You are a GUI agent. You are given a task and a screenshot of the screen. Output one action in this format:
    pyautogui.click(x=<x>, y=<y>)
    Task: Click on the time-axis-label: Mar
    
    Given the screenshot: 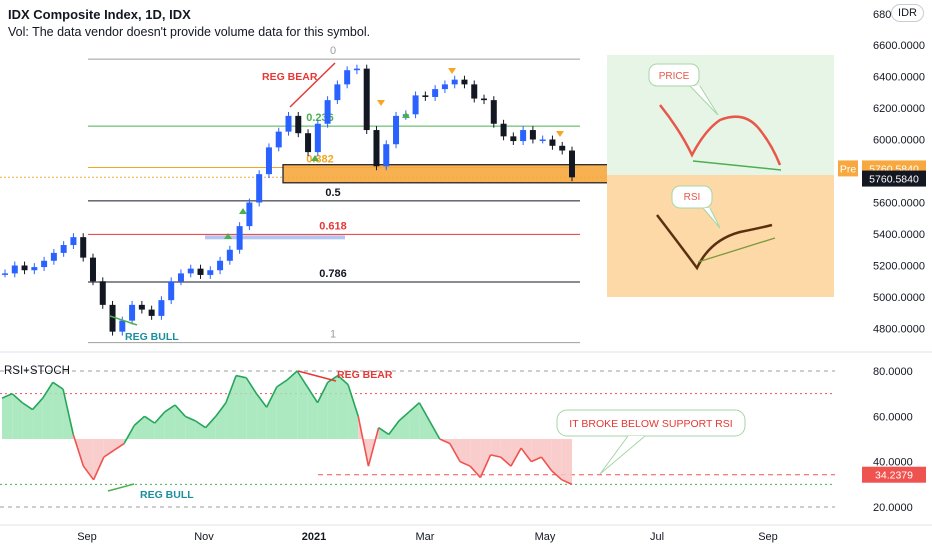 What is the action you would take?
    pyautogui.click(x=425, y=537)
    